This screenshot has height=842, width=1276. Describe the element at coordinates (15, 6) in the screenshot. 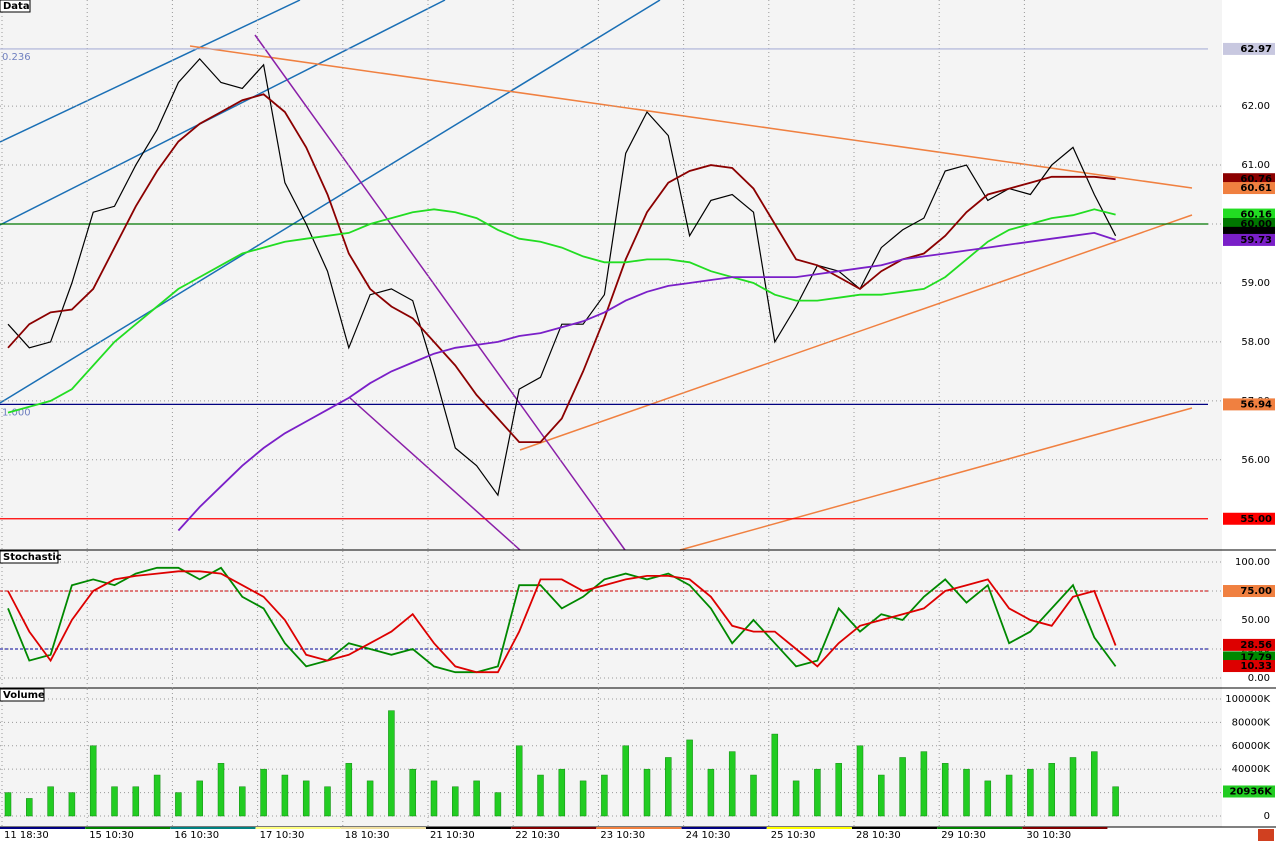

I see `panel-title-box` at that location.